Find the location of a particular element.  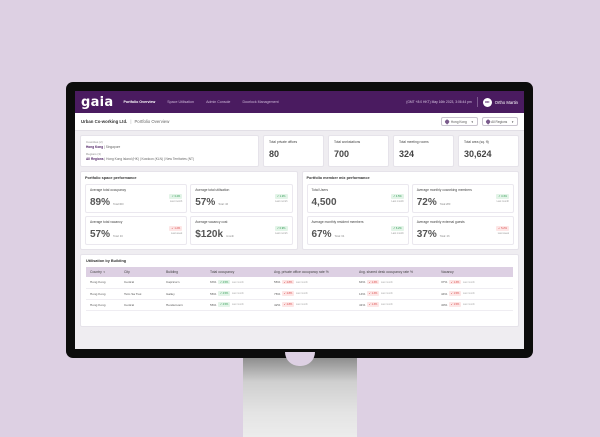

kpi-value-group: 89% Total:300 is located at coordinates (107, 202).